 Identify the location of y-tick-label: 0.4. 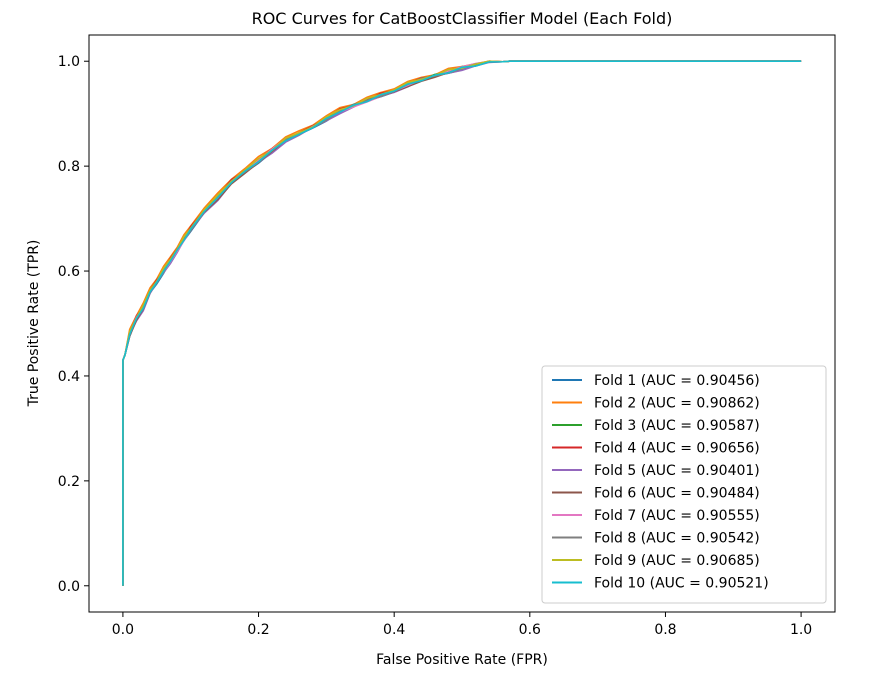
(69, 377).